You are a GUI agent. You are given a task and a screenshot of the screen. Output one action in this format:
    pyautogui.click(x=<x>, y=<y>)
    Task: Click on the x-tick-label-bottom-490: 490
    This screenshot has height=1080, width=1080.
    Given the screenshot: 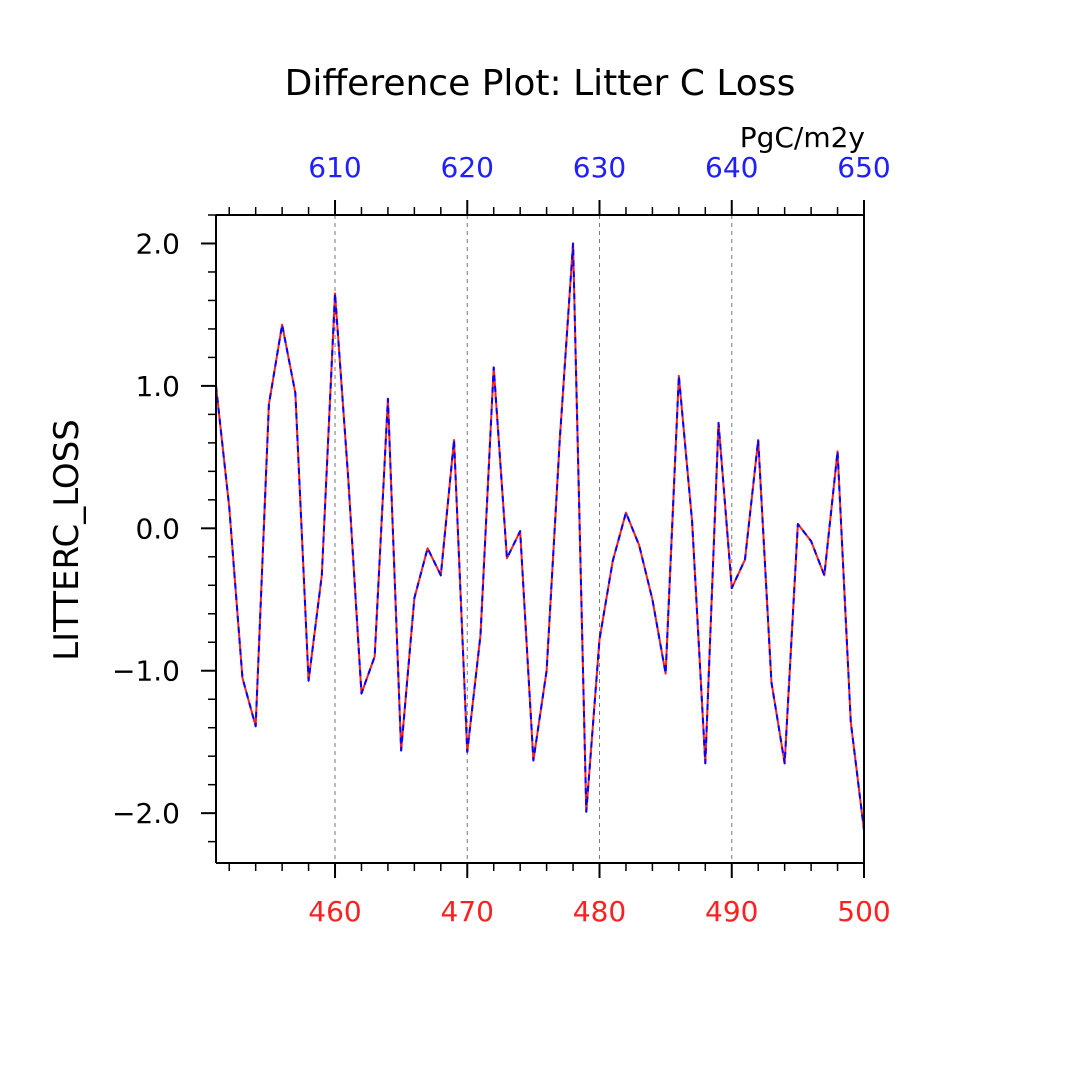 What is the action you would take?
    pyautogui.click(x=731, y=911)
    